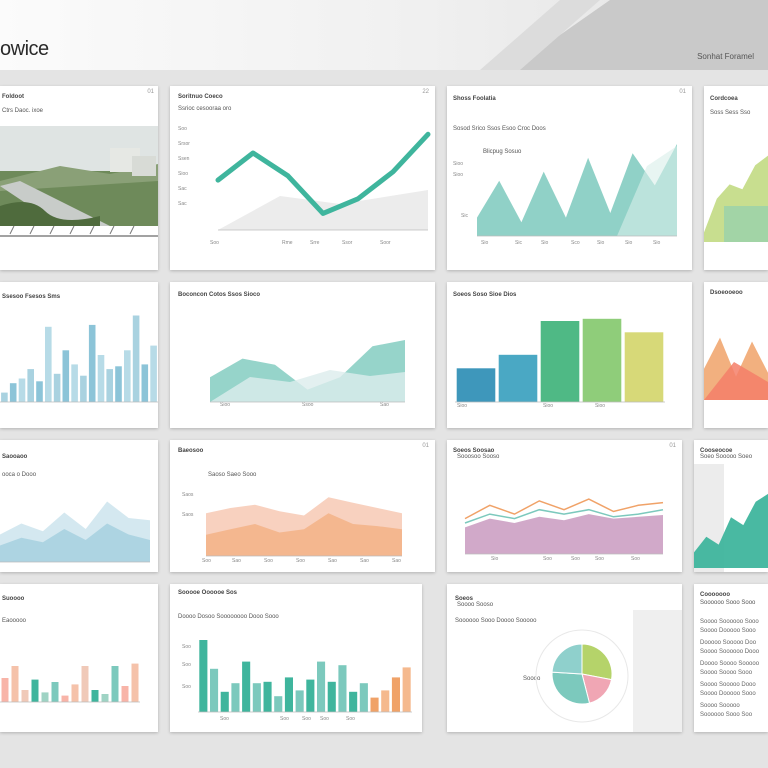 The width and height of the screenshot is (768, 768). What do you see at coordinates (79, 506) in the screenshot?
I see `card-blue-area: Saooaoo ooca o Dooo` at bounding box center [79, 506].